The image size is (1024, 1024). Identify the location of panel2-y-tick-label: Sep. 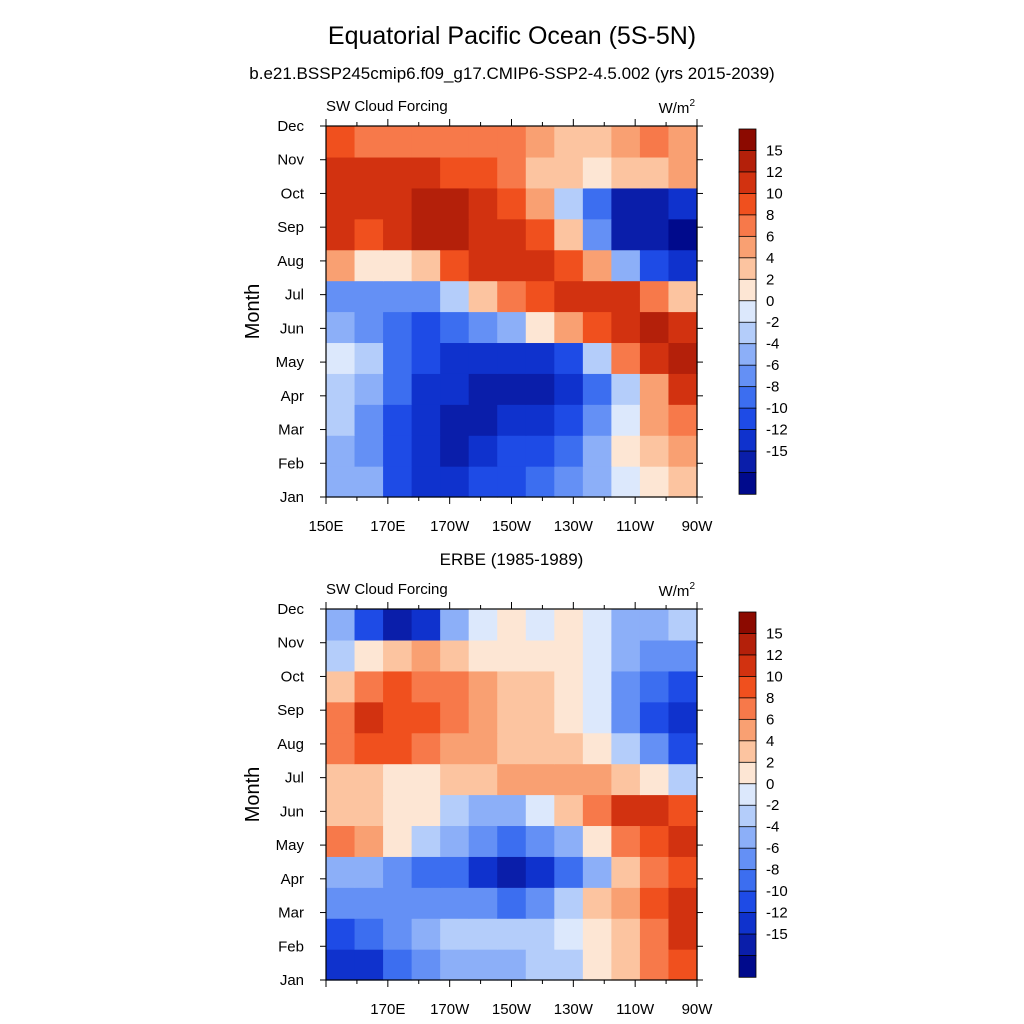
(290, 710).